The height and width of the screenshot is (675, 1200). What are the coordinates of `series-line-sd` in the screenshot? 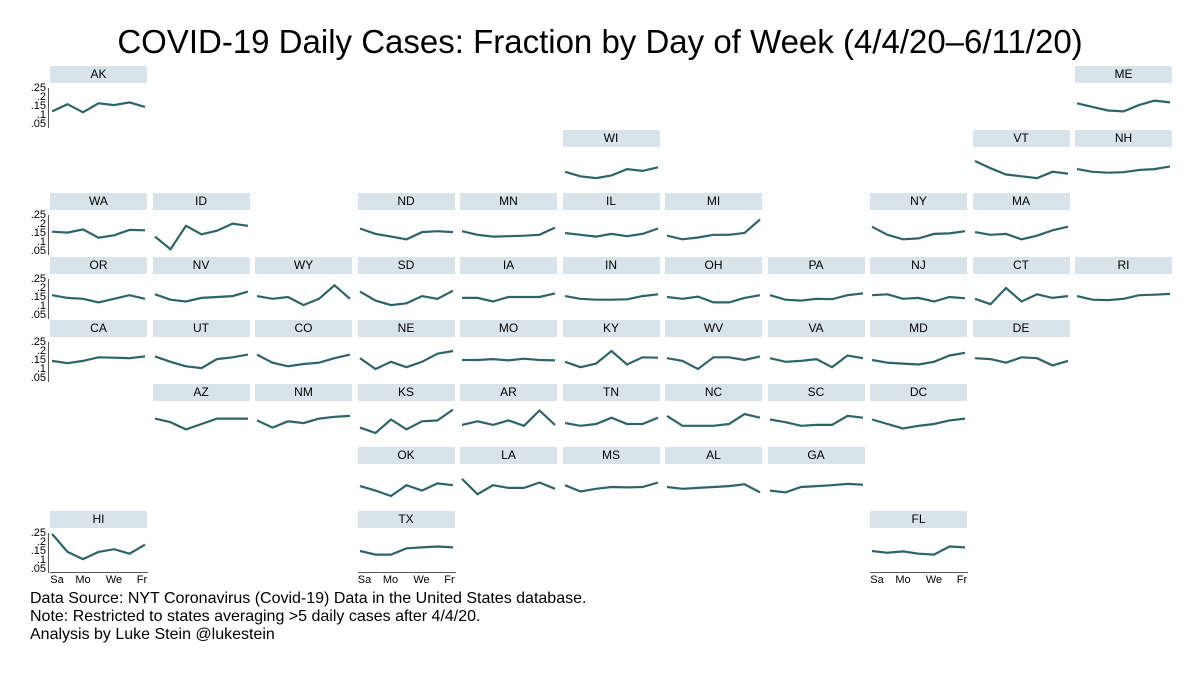 It's located at (406, 297).